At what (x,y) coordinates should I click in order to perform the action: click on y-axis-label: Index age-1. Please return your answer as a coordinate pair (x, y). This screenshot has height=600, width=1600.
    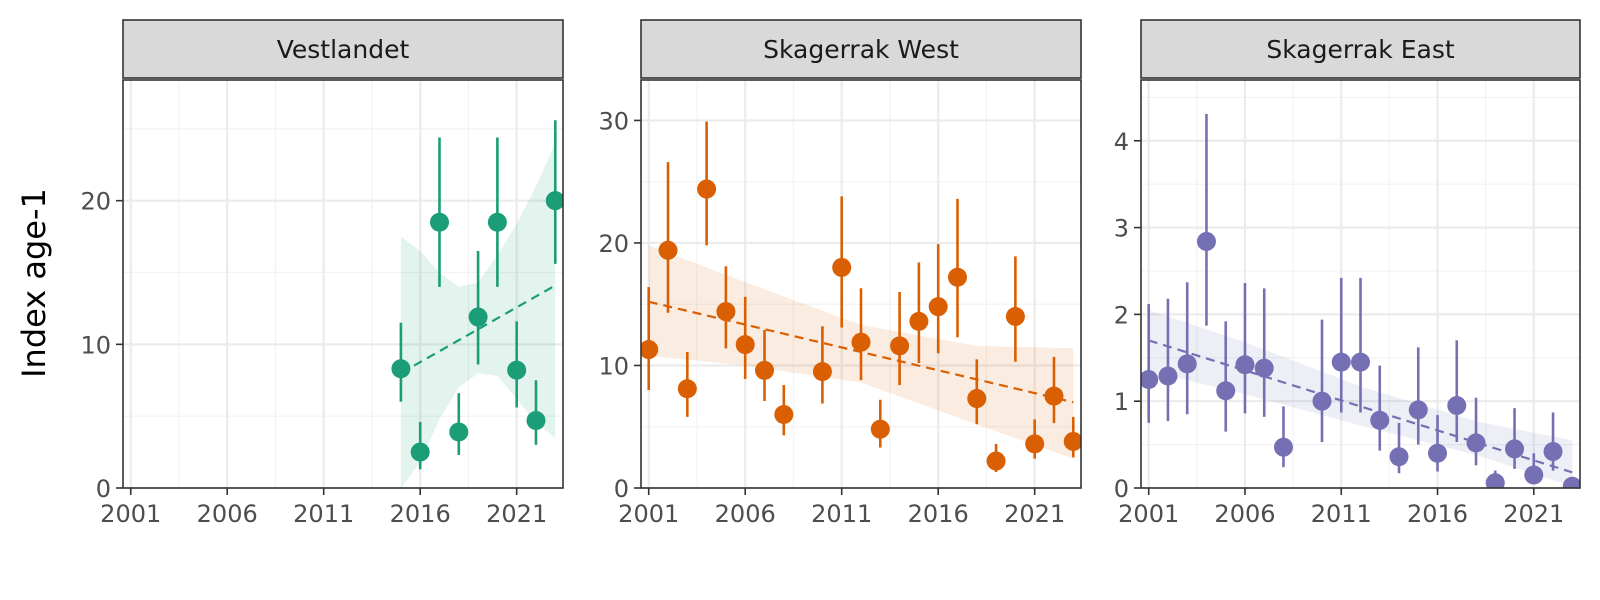
    Looking at the image, I should click on (34, 283).